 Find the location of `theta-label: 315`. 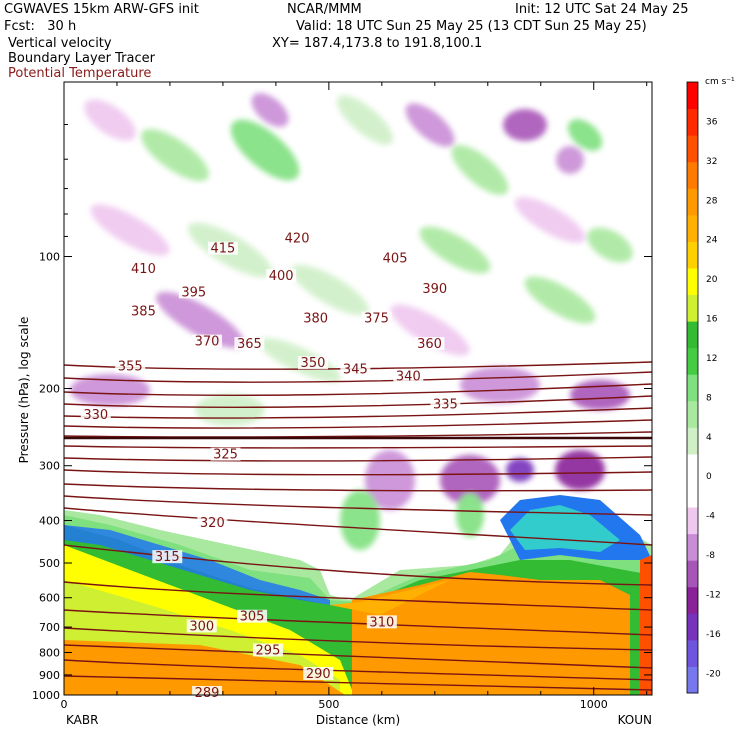

theta-label: 315 is located at coordinates (167, 557).